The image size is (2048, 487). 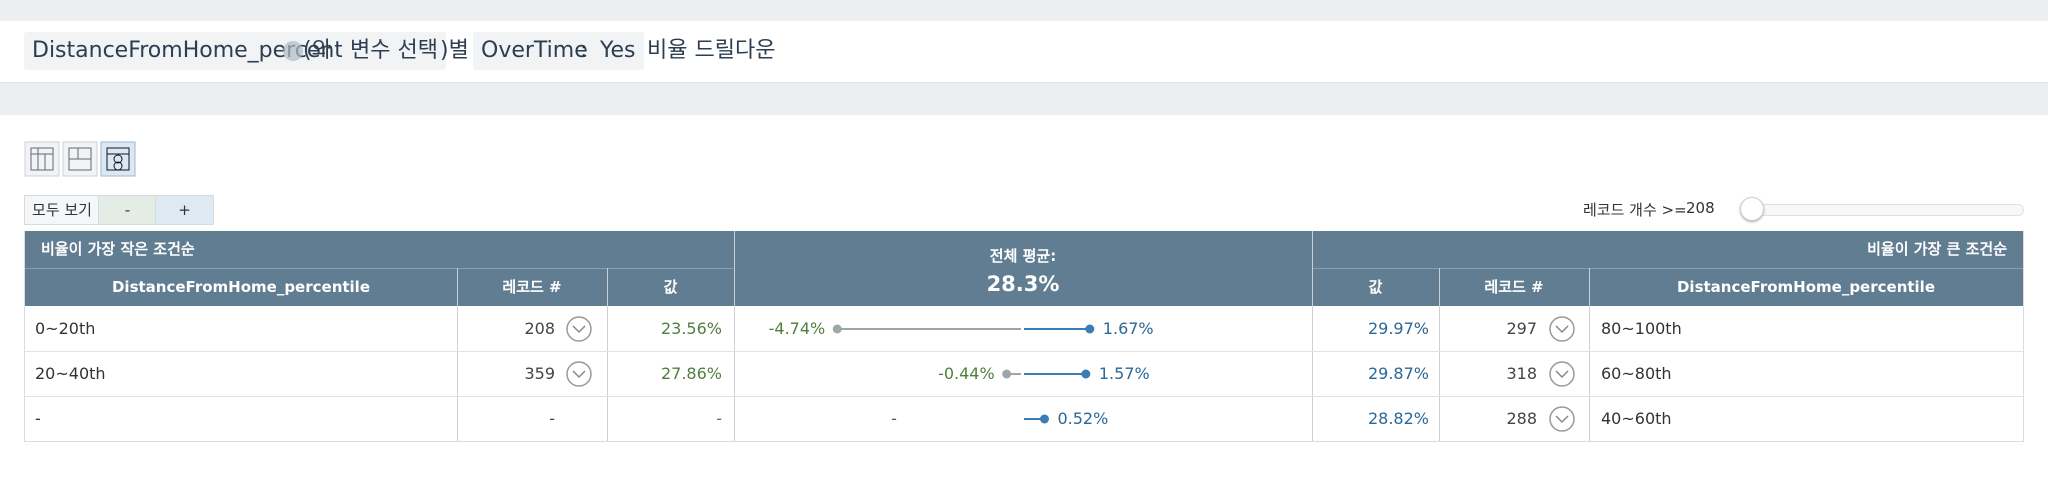 I want to click on variable-pill: DistanceFromHome_percentile, so click(x=200, y=51).